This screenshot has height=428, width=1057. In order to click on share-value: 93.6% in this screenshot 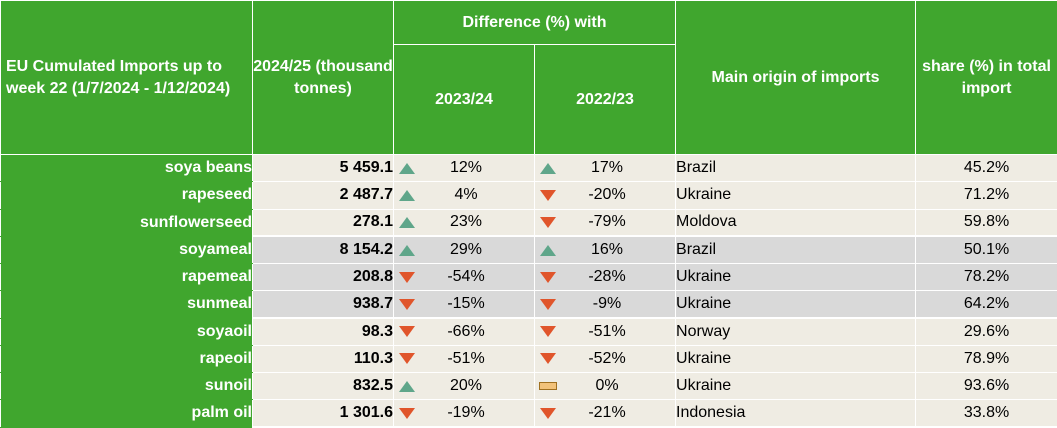, I will do `click(986, 386)`.